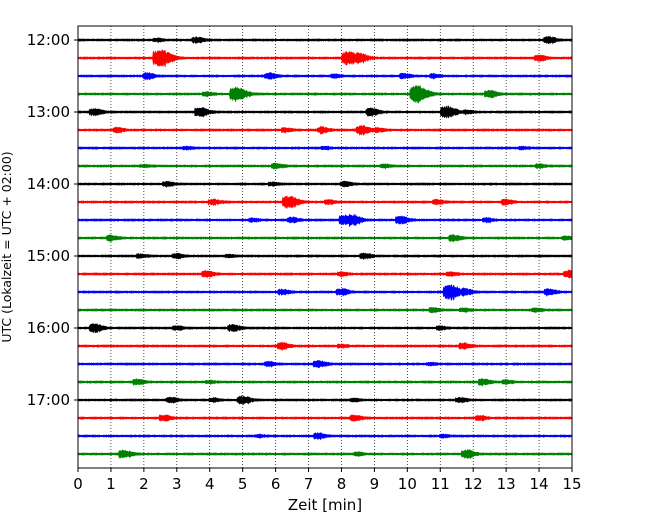 The height and width of the screenshot is (520, 650). Describe the element at coordinates (111, 484) in the screenshot. I see `x-tick-label: 1` at that location.